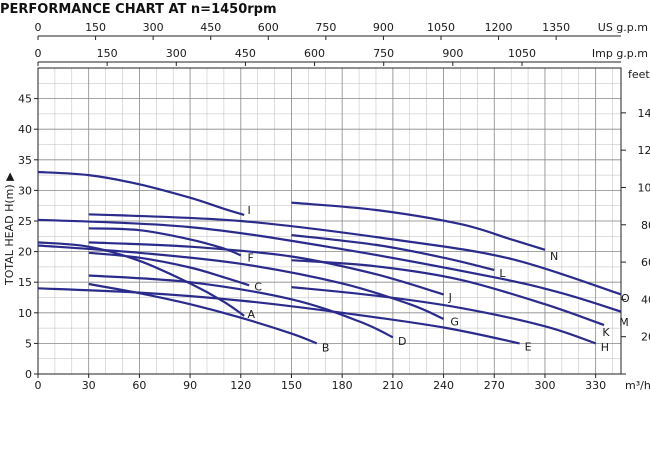 This screenshot has width=650, height=453. I want to click on x-tick-label: 300, so click(544, 385).